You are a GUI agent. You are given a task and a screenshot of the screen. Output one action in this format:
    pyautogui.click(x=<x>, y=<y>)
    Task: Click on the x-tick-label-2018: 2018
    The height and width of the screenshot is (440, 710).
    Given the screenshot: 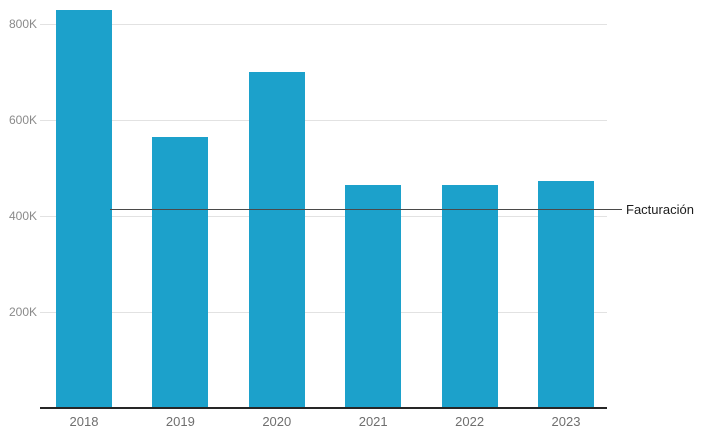 What is the action you would take?
    pyautogui.click(x=84, y=421)
    